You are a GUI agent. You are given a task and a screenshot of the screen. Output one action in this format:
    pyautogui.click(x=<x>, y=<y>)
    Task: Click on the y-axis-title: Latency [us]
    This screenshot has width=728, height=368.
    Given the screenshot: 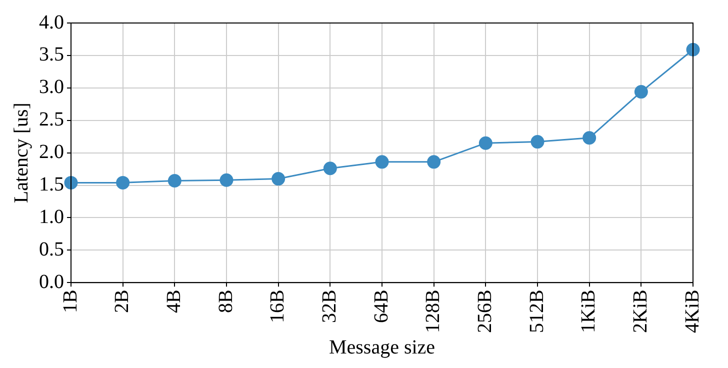 What is the action you would take?
    pyautogui.click(x=21, y=153)
    